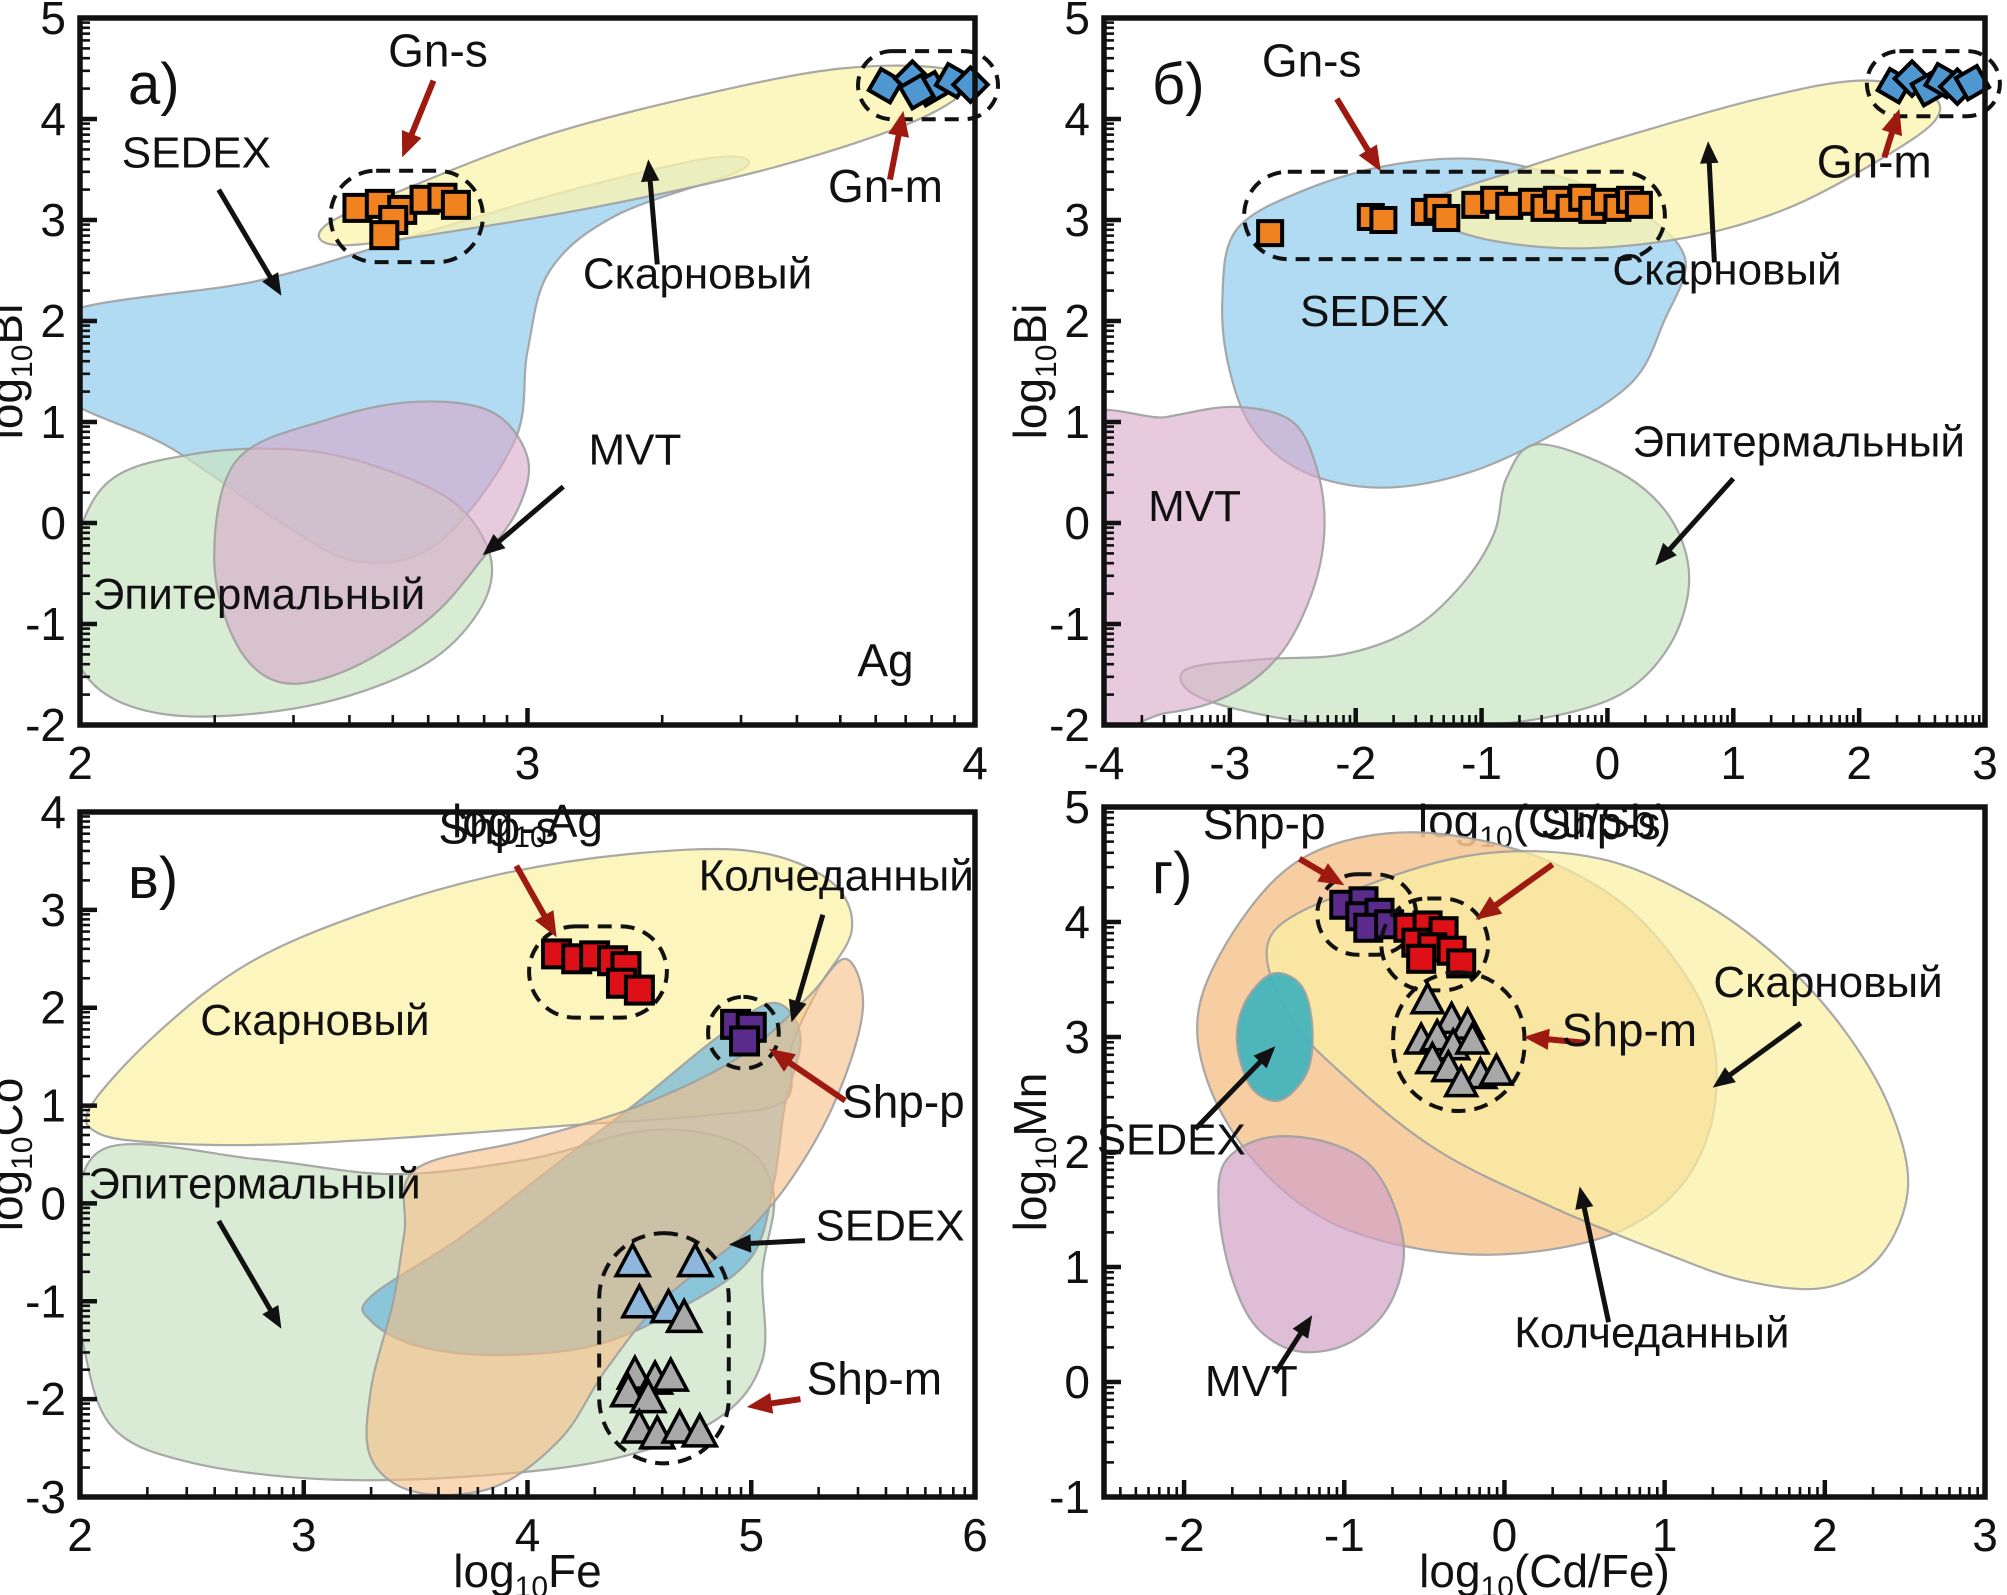  What do you see at coordinates (527, 824) in the screenshot?
I see `axis-title-x: log10Ag` at bounding box center [527, 824].